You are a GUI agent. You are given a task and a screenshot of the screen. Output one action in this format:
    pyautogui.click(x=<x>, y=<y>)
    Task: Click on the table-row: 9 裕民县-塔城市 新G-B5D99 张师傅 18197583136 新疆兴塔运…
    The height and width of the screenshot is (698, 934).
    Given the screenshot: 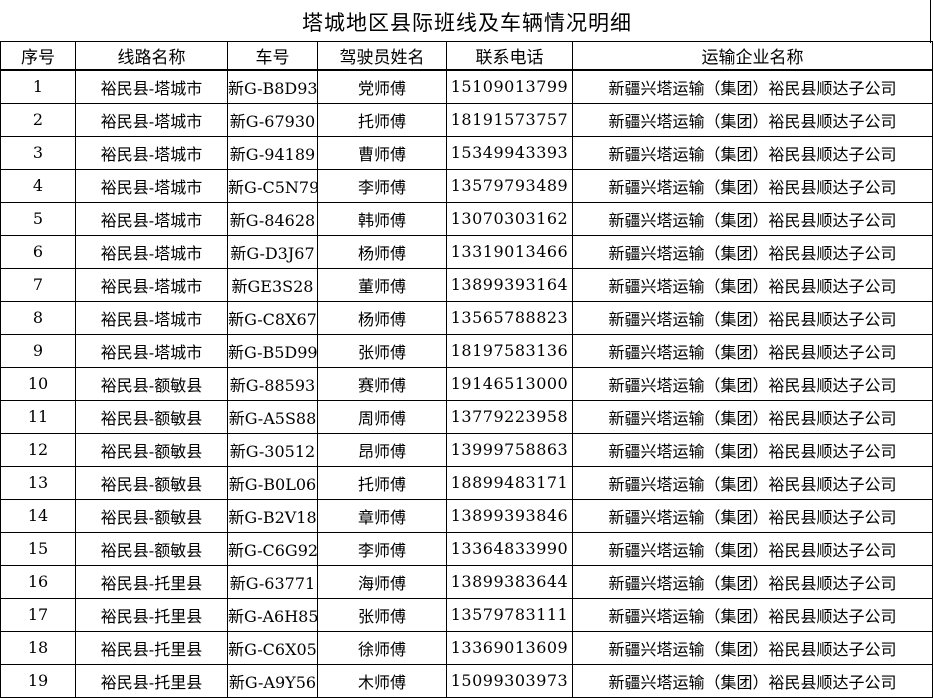 What is the action you would take?
    pyautogui.click(x=466, y=350)
    